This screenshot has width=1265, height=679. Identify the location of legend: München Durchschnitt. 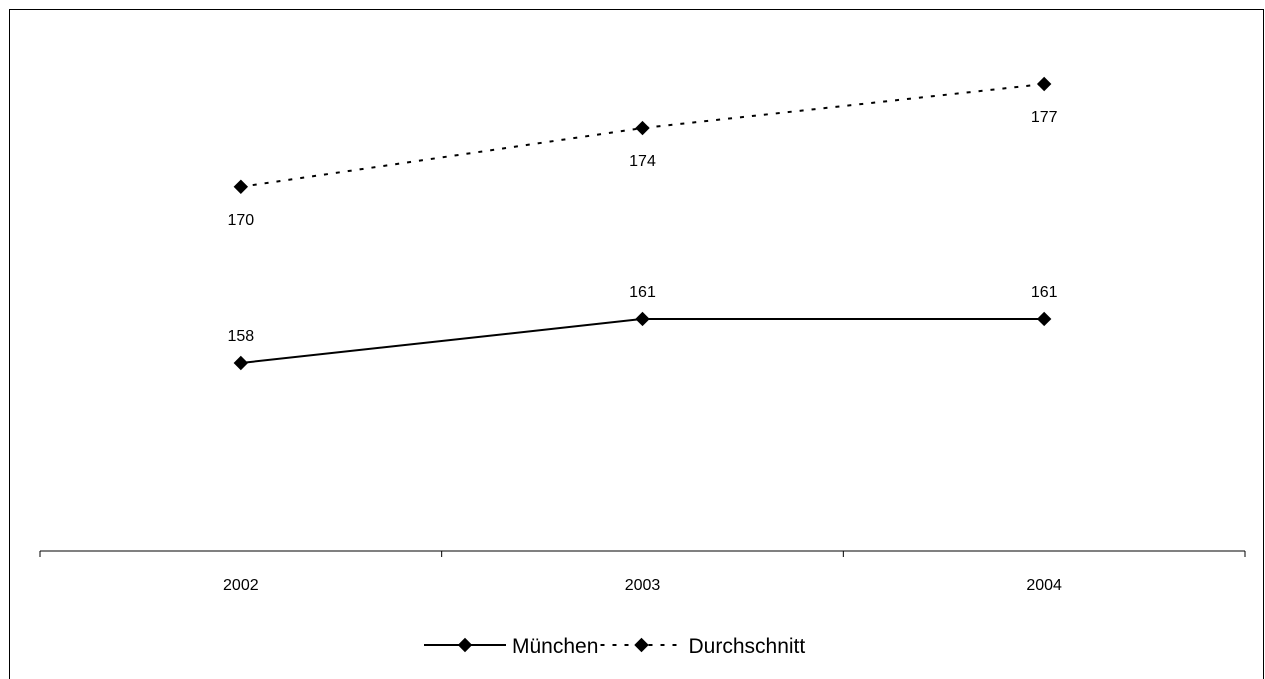
(614, 646).